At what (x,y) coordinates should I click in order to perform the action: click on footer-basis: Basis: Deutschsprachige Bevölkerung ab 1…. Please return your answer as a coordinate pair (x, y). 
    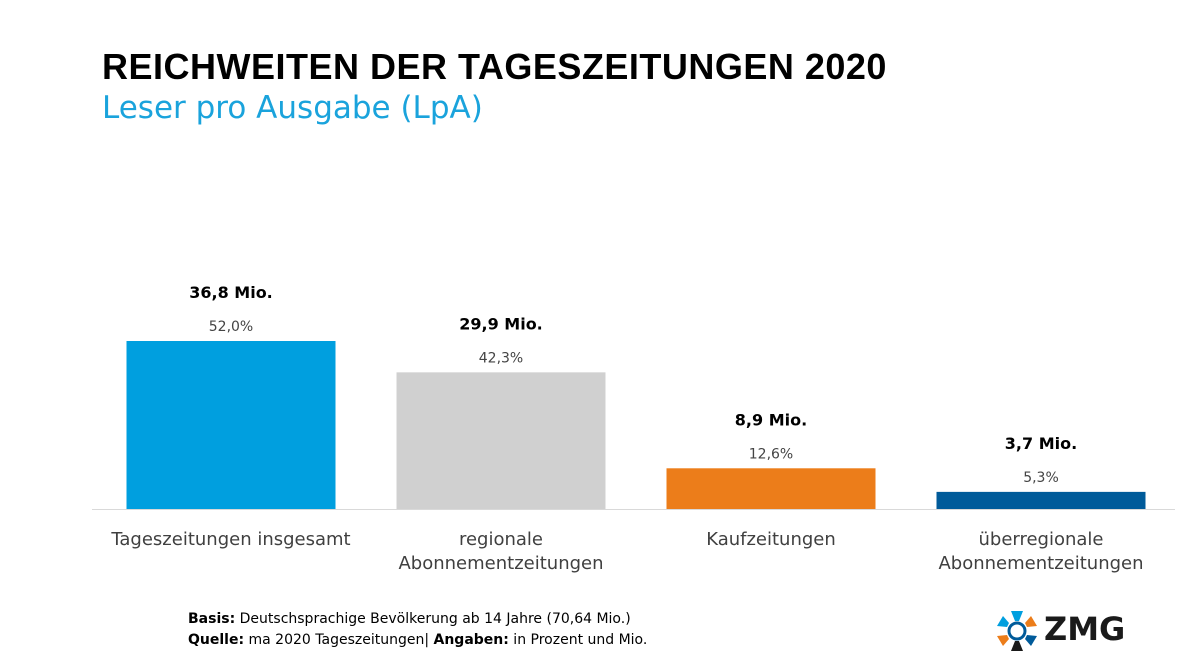
    Looking at the image, I should click on (417, 619).